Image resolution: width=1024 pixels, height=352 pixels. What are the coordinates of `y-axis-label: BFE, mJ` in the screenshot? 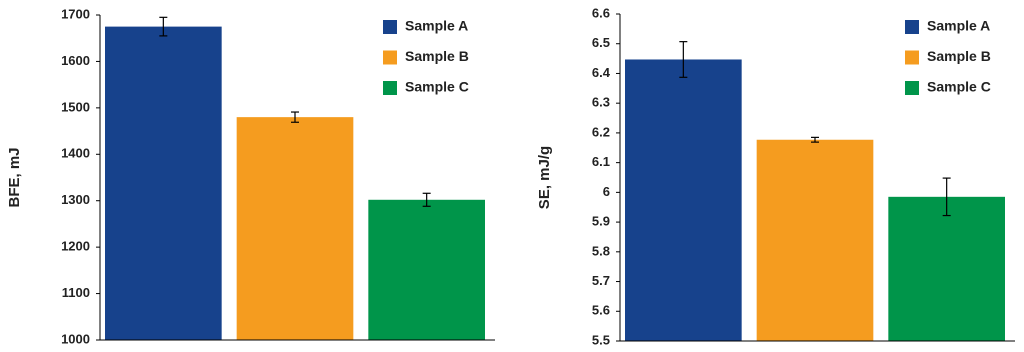 It's located at (14, 177).